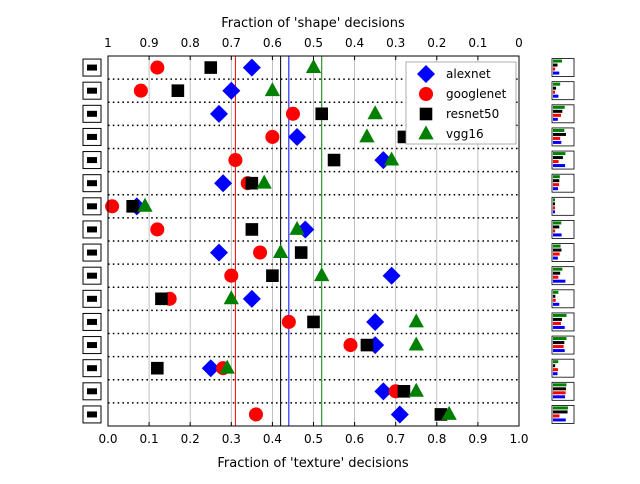  I want to click on legend-item-vgg16: vgg16, so click(451, 133).